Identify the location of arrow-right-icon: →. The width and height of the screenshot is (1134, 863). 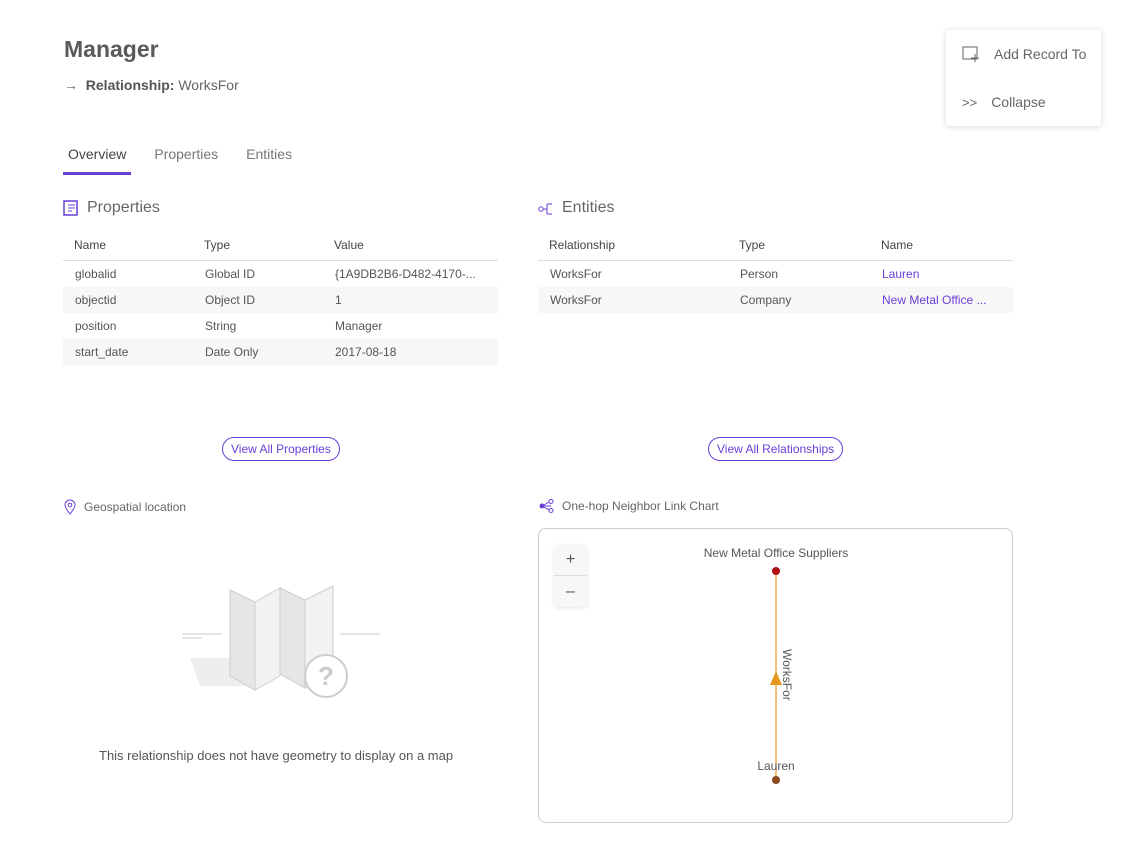
(71, 85).